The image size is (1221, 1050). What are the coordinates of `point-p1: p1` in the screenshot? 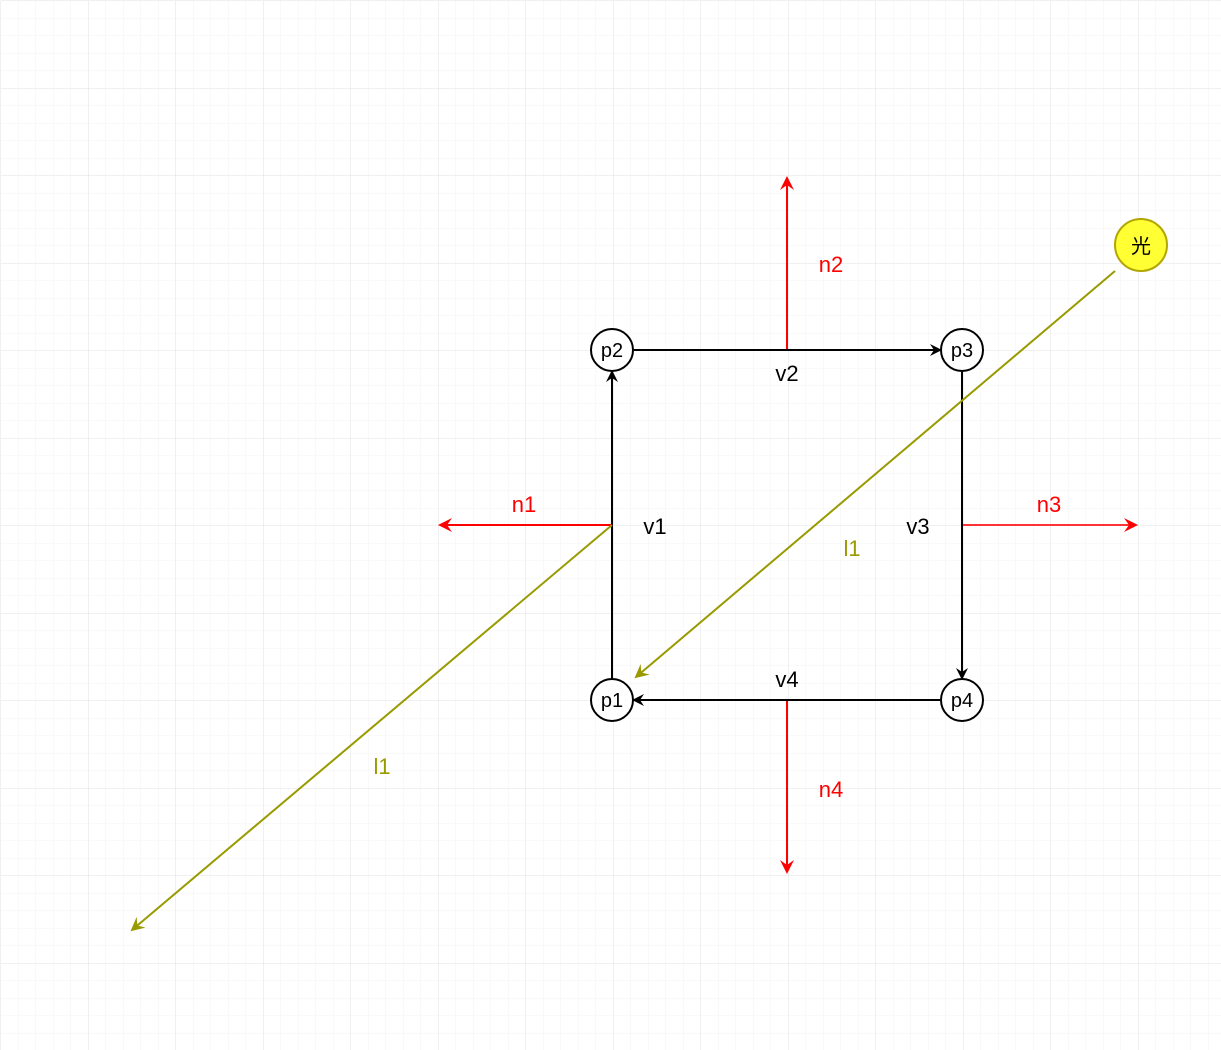 It's located at (612, 700).